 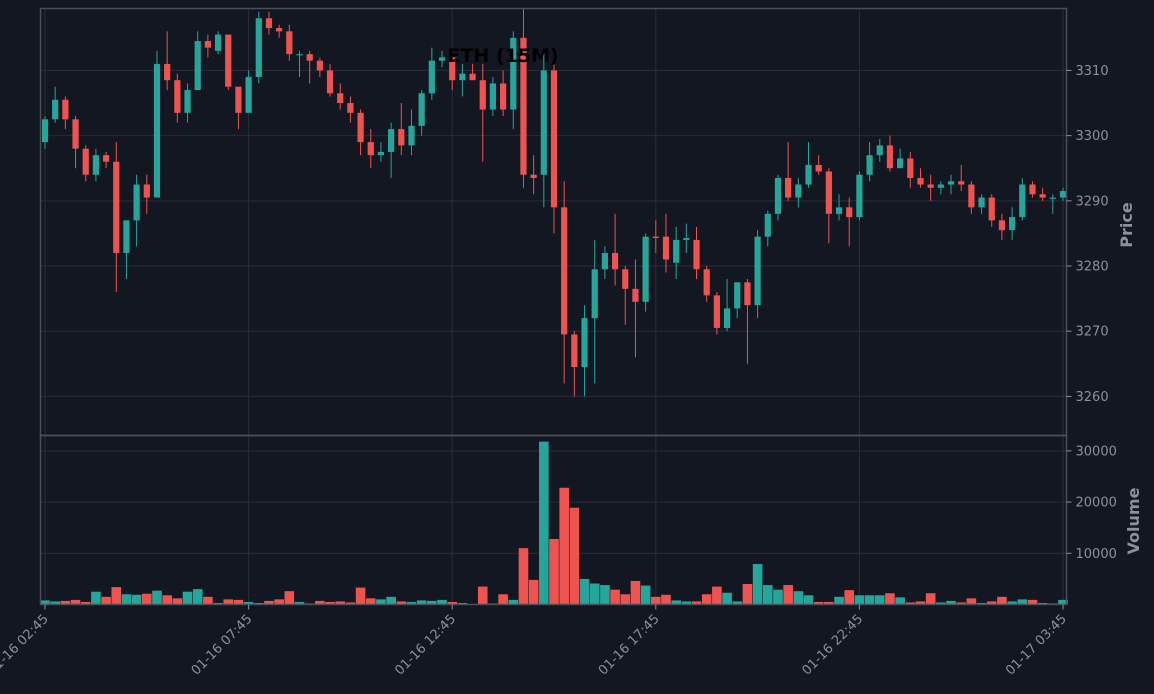 I want to click on volume-tick-label: 20000, so click(x=1096, y=503).